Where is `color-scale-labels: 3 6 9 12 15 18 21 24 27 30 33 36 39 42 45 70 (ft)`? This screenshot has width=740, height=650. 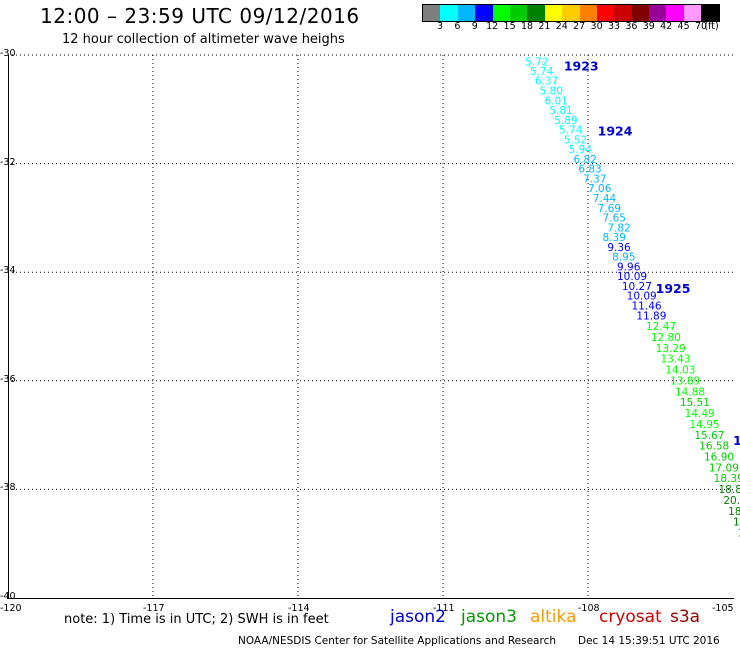 color-scale-labels: 3 6 9 12 15 18 21 24 27 30 33 36 39 42 45 70 (ft) is located at coordinates (581, 28).